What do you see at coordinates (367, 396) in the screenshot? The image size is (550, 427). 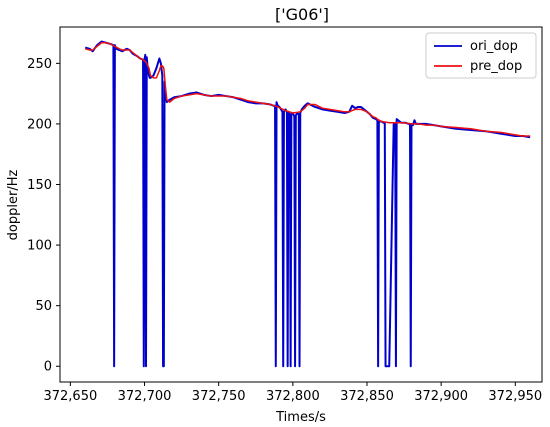 I see `x-tick-label: 372,850` at bounding box center [367, 396].